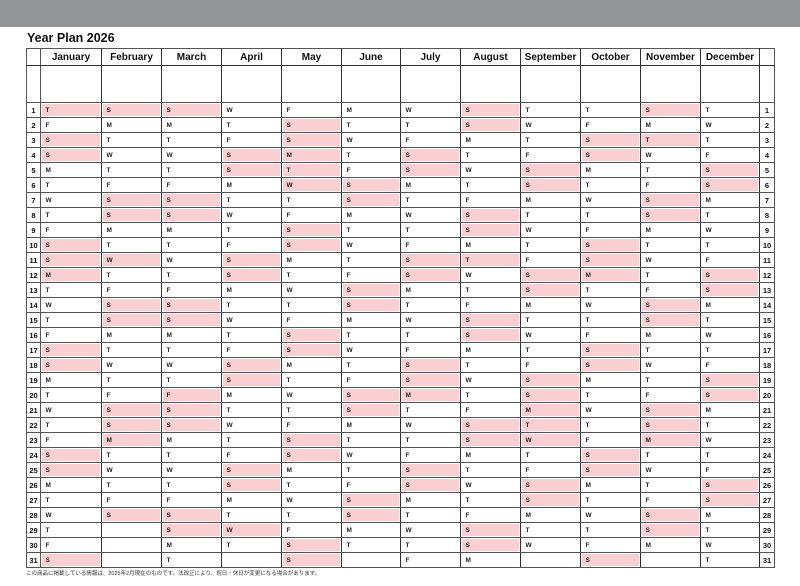 The width and height of the screenshot is (800, 586). Describe the element at coordinates (229, 327) in the screenshot. I see `weekday-letters-april: WTFSSMTWTFSSMTWTFSSMTWTFSSMTWT` at that location.